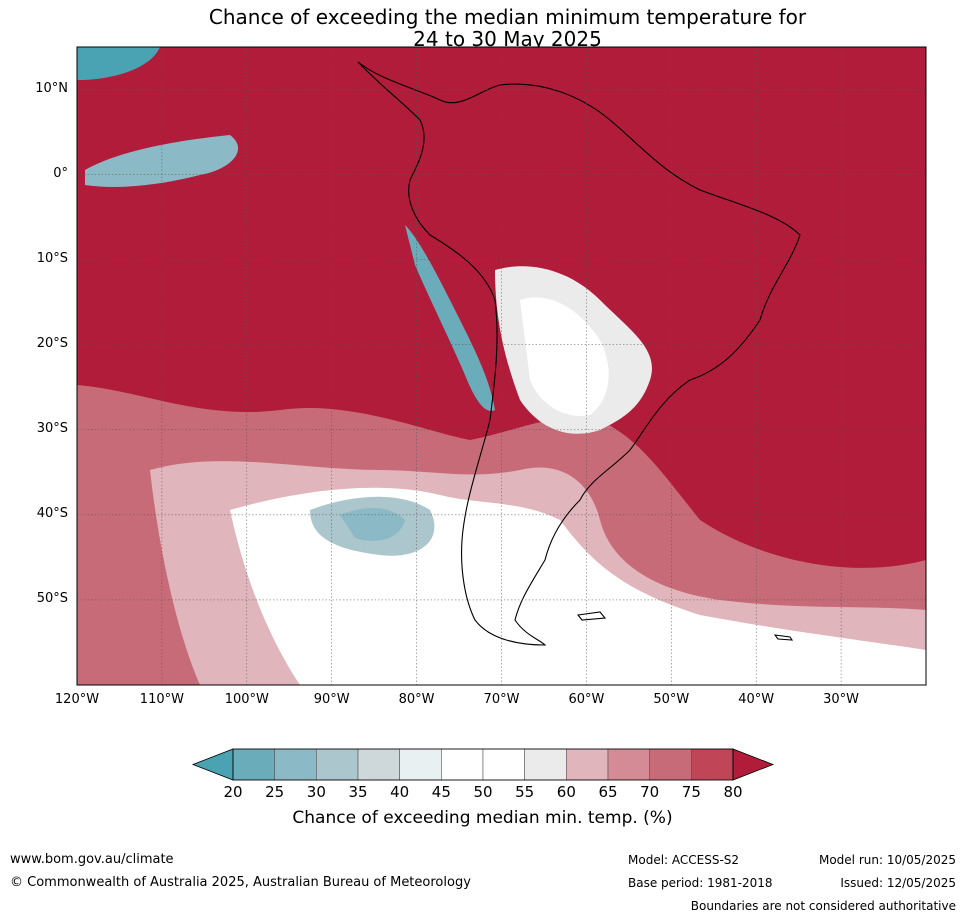  I want to click on latitude-label: 40°S, so click(52, 513).